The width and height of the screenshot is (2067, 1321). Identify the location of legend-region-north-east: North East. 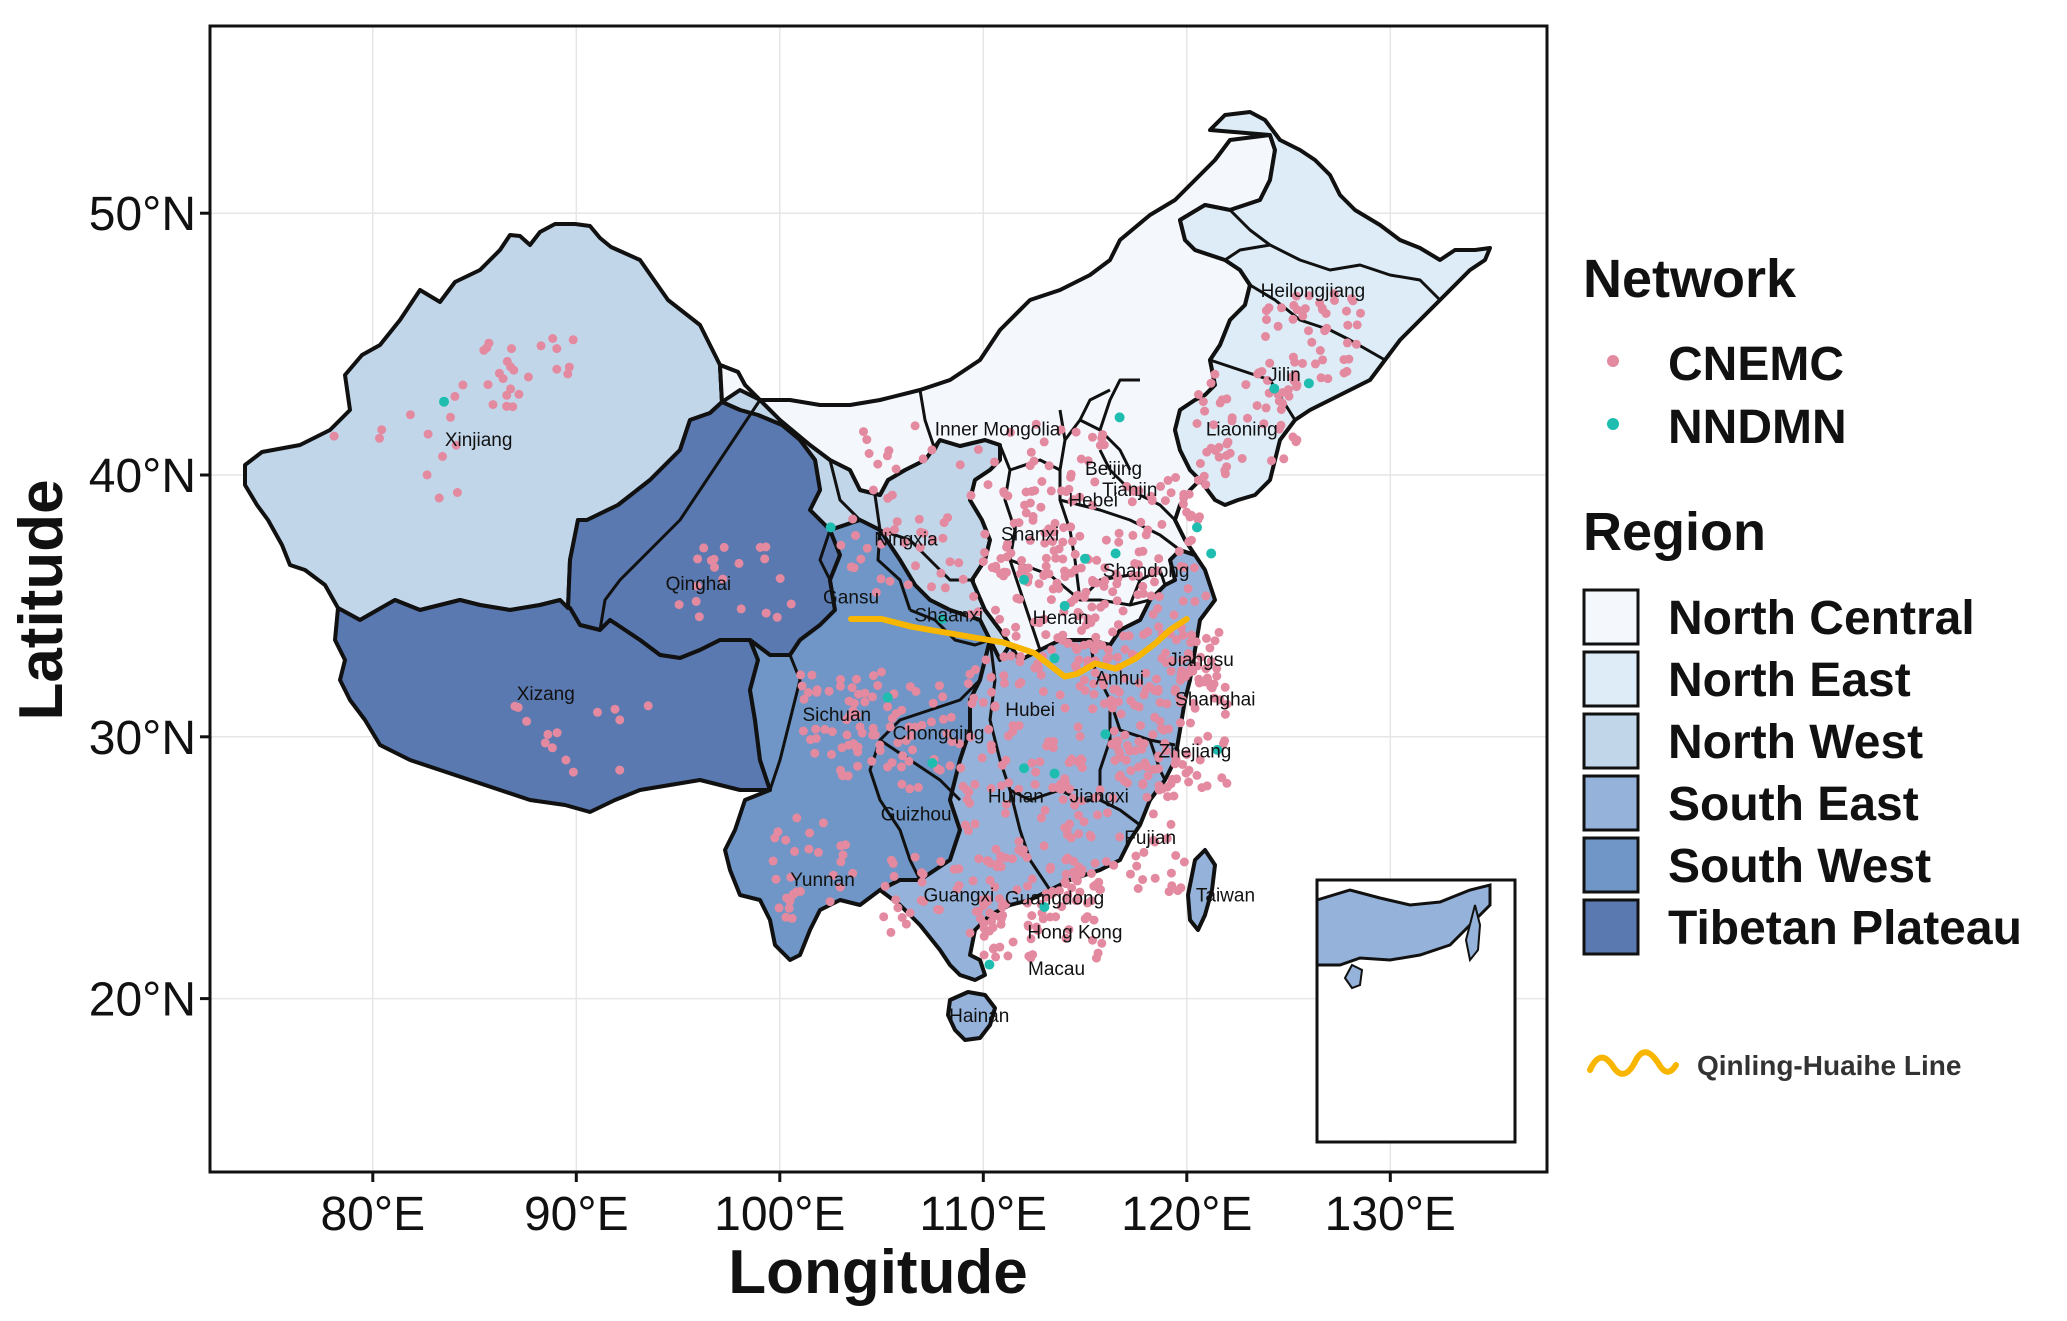
(1746, 679).